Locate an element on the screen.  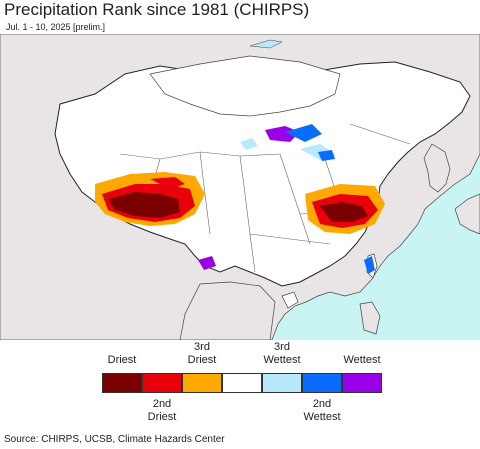
legend-label-2nd-wettest: 2nd Wettest is located at coordinates (321, 411).